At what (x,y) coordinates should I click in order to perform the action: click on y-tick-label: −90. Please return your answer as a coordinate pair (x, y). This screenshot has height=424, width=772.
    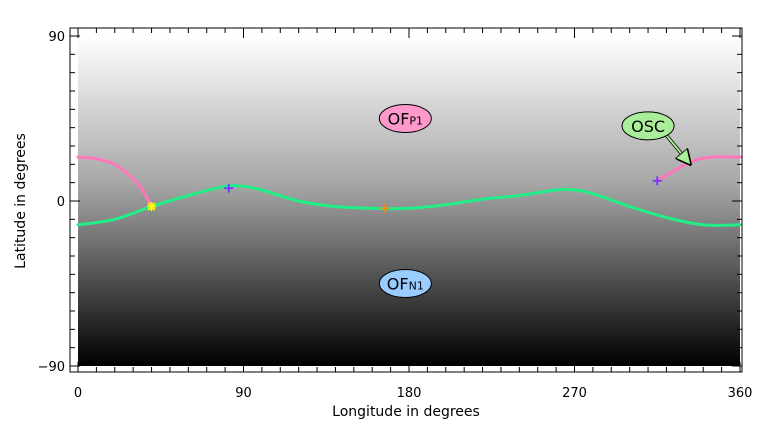
    Looking at the image, I should click on (51, 367).